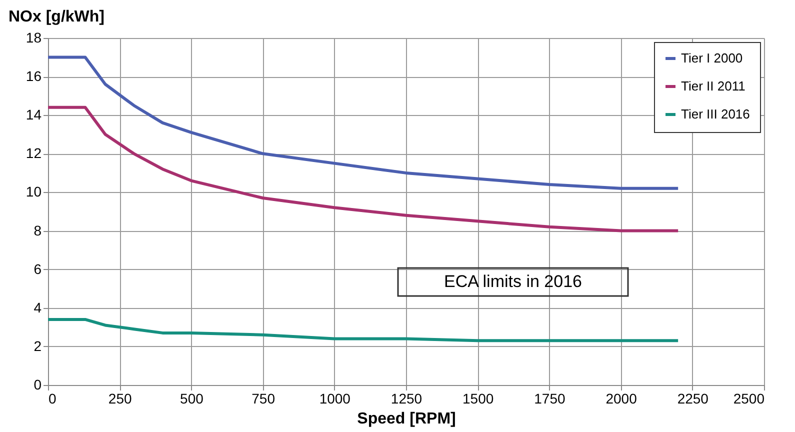  What do you see at coordinates (34, 76) in the screenshot?
I see `y-tick-label: 16` at bounding box center [34, 76].